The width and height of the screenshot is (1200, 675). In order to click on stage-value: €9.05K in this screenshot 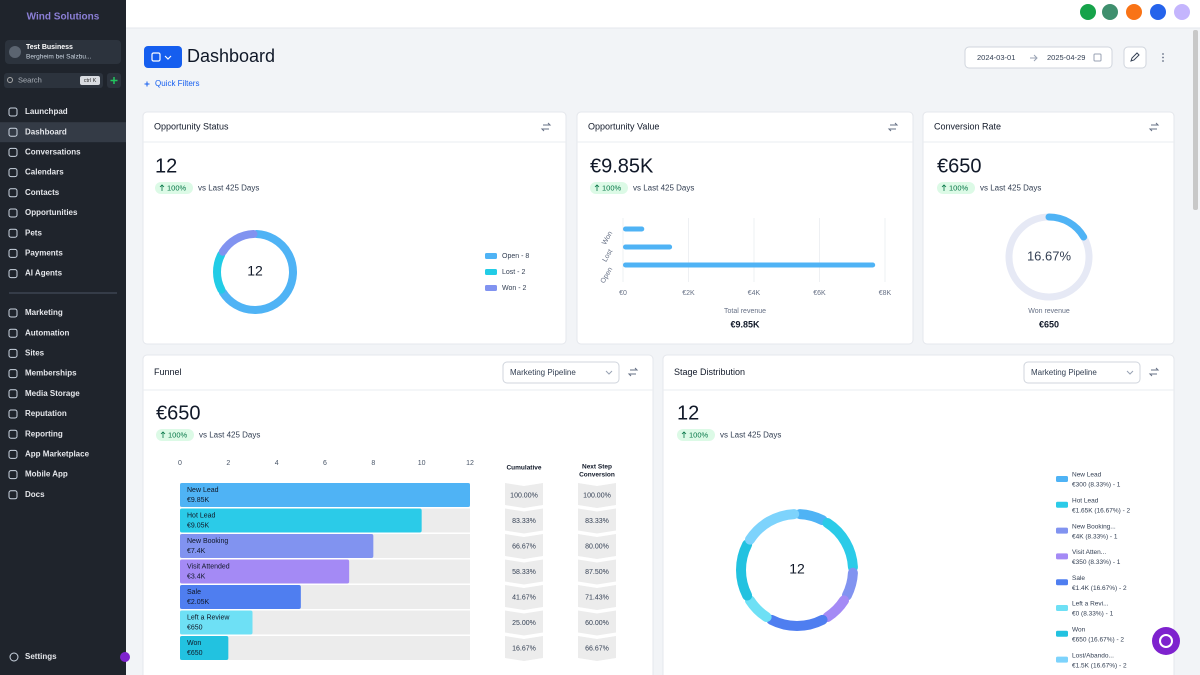, I will do `click(198, 525)`.